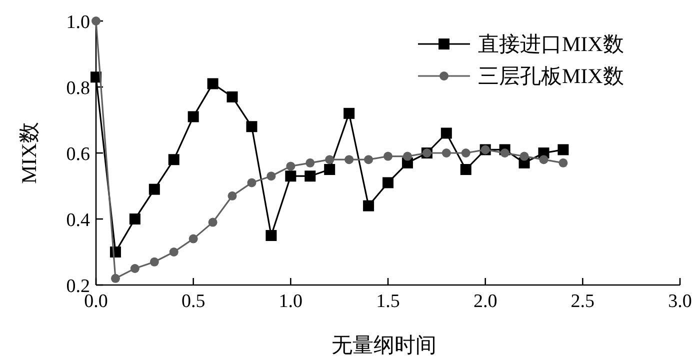 This screenshot has height=359, width=700. What do you see at coordinates (78, 154) in the screenshot?
I see `y-tick-label: 0.6` at bounding box center [78, 154].